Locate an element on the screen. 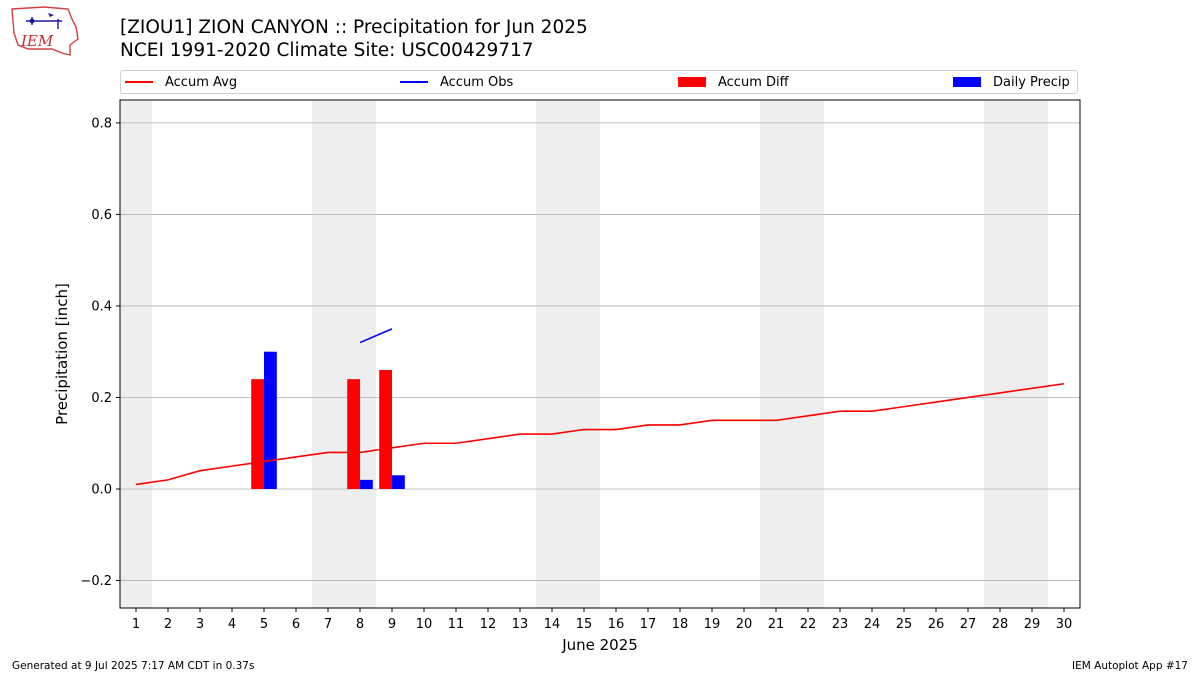 The height and width of the screenshot is (675, 1200). legend-label-accum-obs: Accum Obs is located at coordinates (477, 82).